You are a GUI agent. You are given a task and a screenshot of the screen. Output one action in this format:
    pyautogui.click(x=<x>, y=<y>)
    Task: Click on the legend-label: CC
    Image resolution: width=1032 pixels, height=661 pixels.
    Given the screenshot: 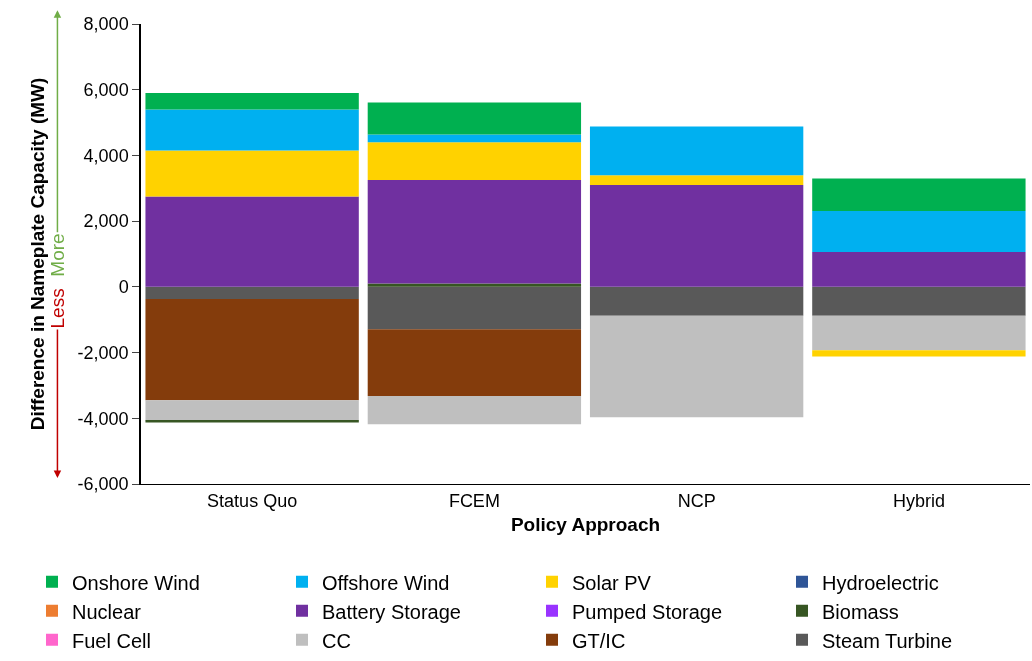 What is the action you would take?
    pyautogui.click(x=336, y=640)
    